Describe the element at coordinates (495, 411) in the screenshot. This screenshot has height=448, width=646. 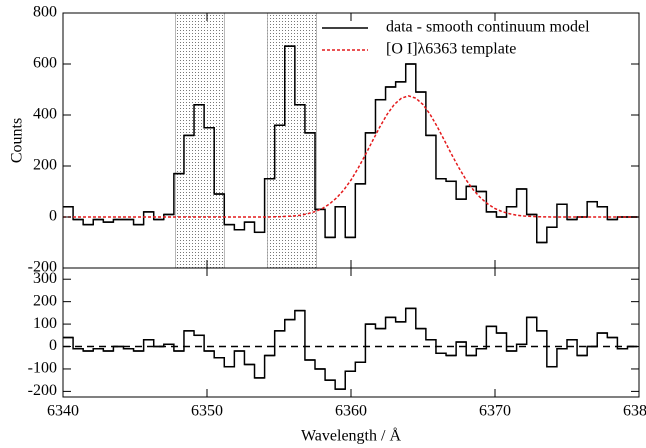
I see `x-tick-label: 6370` at that location.